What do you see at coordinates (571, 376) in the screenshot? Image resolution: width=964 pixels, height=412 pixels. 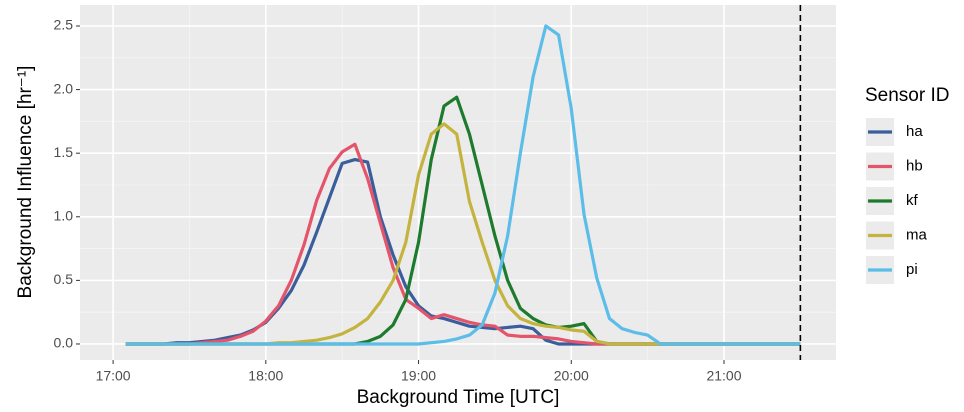 I see `x-tick-label: 20:00` at bounding box center [571, 376].